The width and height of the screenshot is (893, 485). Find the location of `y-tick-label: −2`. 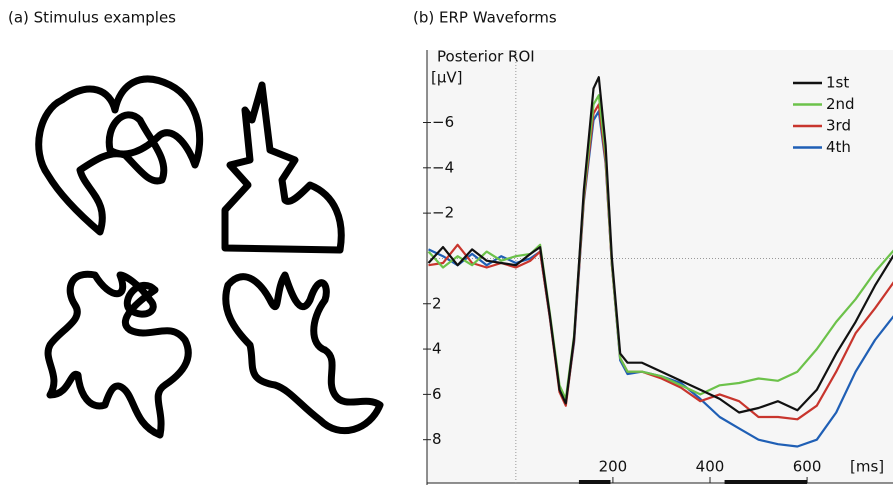

y-tick-label: −2 is located at coordinates (443, 213).